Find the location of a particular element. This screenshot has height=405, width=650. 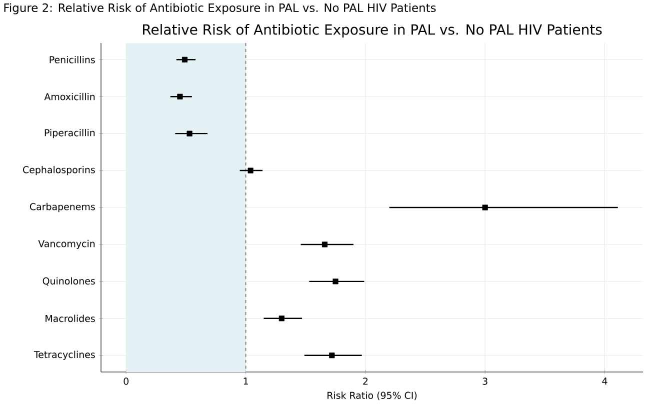

y-tick-label: Tetracyclines is located at coordinates (64, 355).